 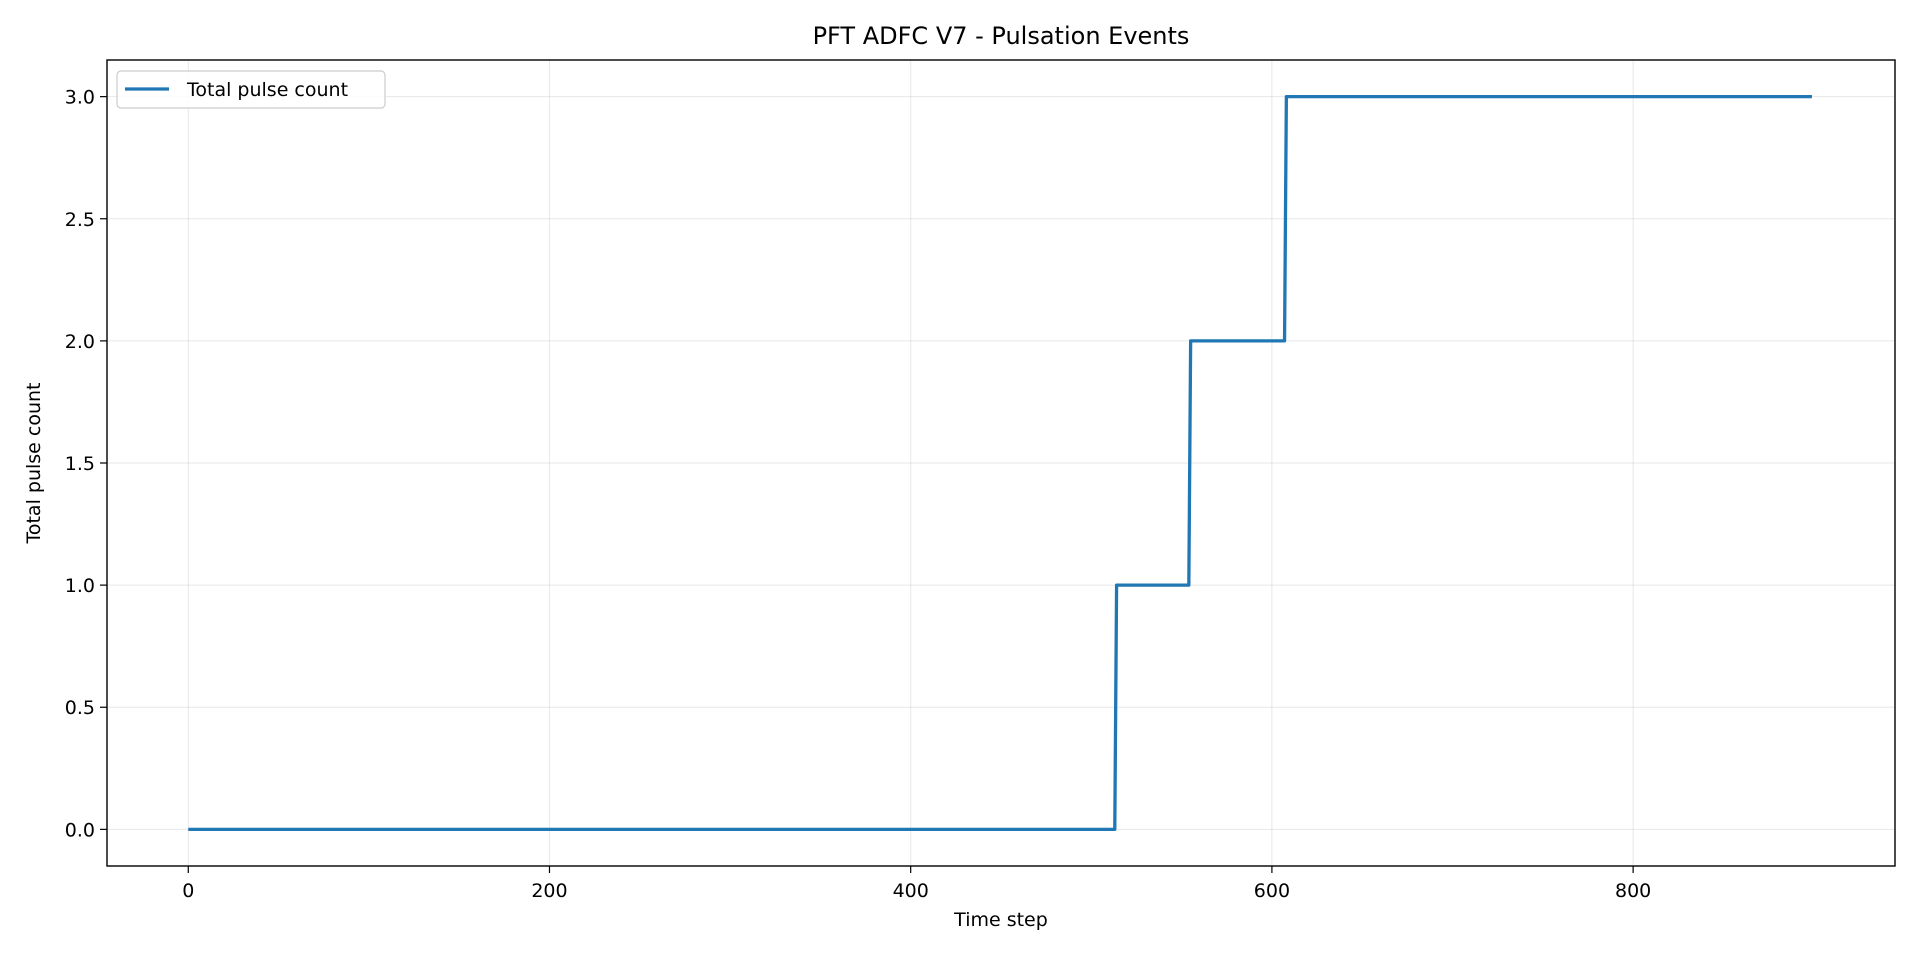 I want to click on x-axis: 0 200 400 600 800, so click(x=916, y=884).